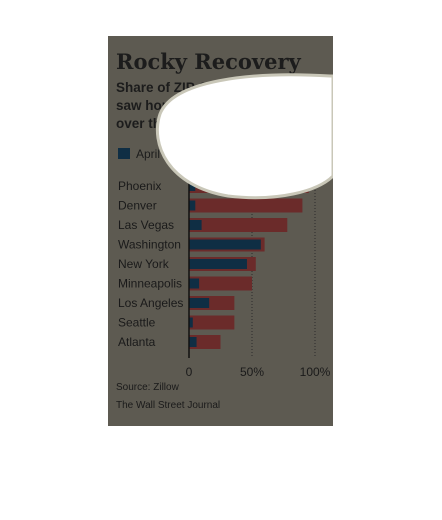  I want to click on chart-title: Rocky Recovery, so click(209, 61).